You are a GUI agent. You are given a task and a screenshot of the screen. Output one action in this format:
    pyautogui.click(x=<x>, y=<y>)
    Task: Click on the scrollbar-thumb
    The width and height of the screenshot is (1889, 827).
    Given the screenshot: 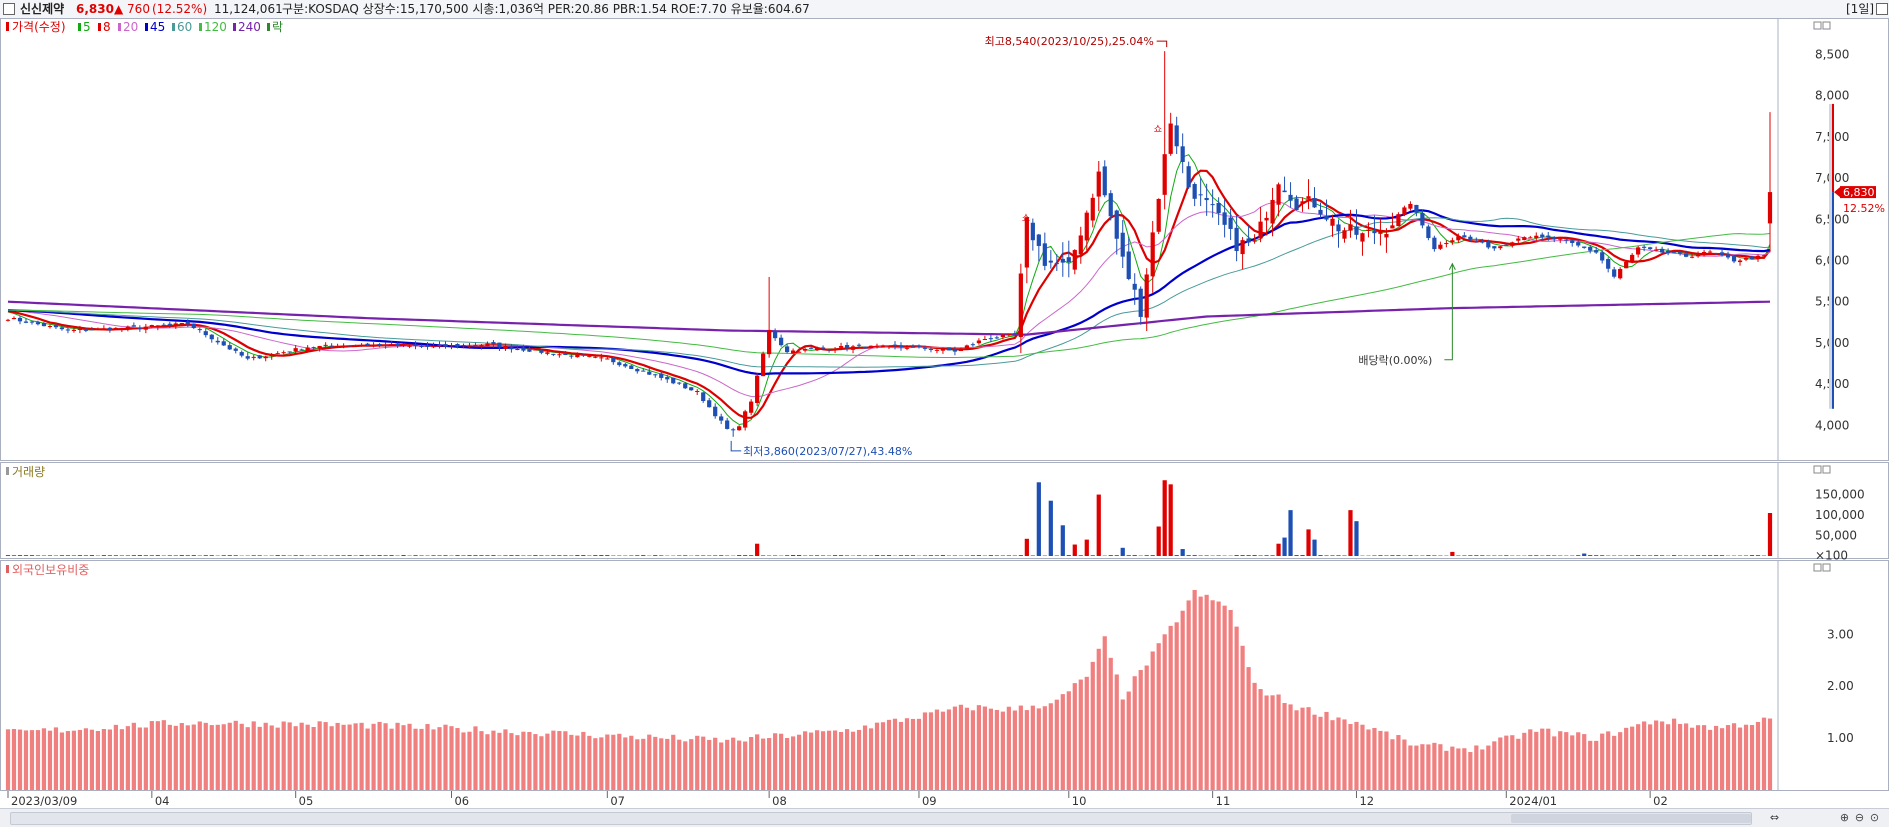 What is the action you would take?
    pyautogui.click(x=1631, y=818)
    